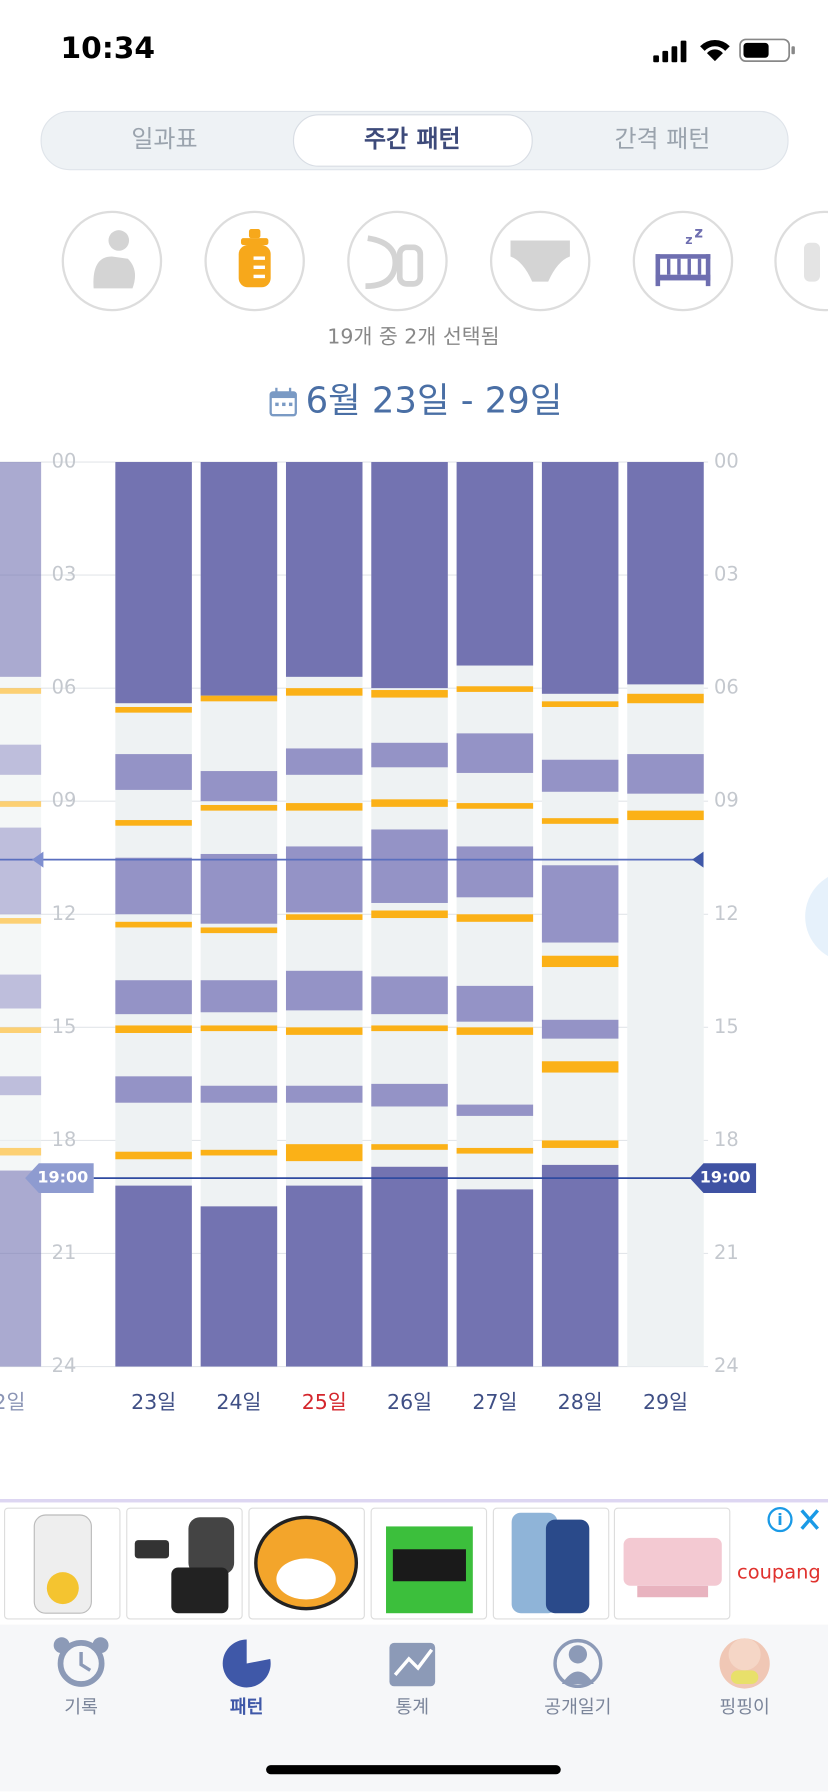  Describe the element at coordinates (64, 800) in the screenshot. I see `y-tick-label: 09` at that location.